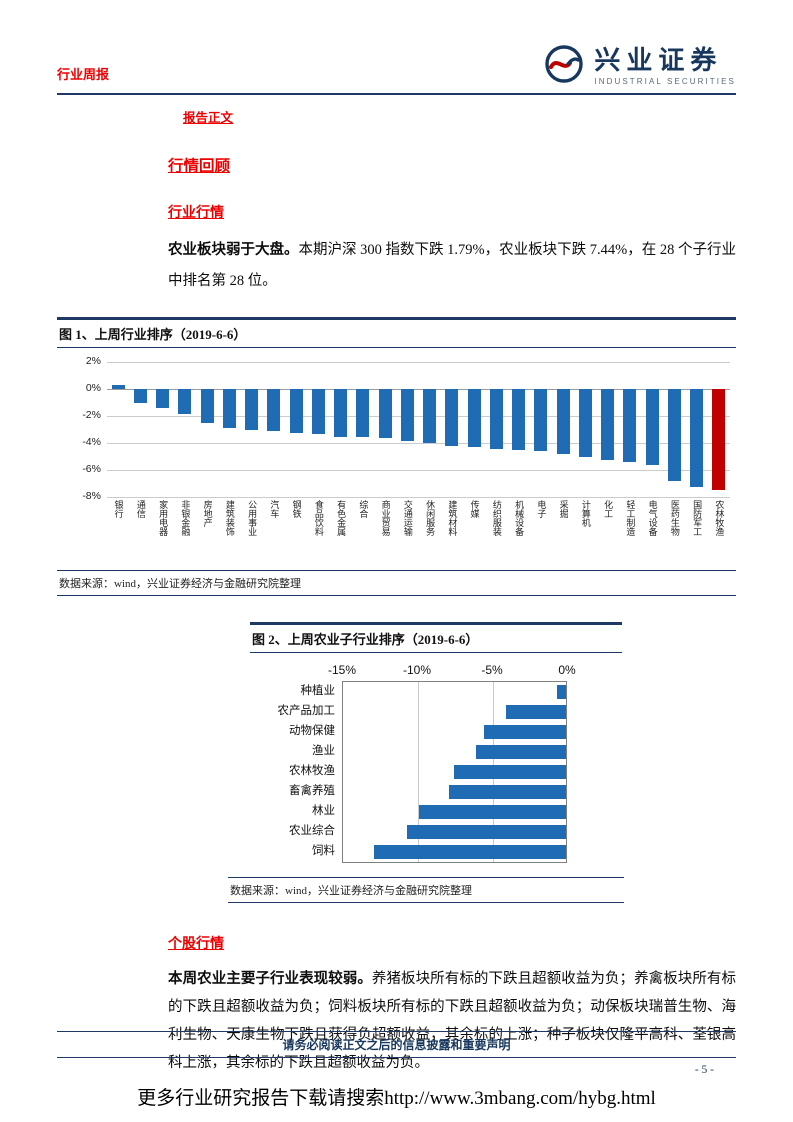 This screenshot has width=793, height=1122. I want to click on chart1-x-tick-label: 化工, so click(608, 509).